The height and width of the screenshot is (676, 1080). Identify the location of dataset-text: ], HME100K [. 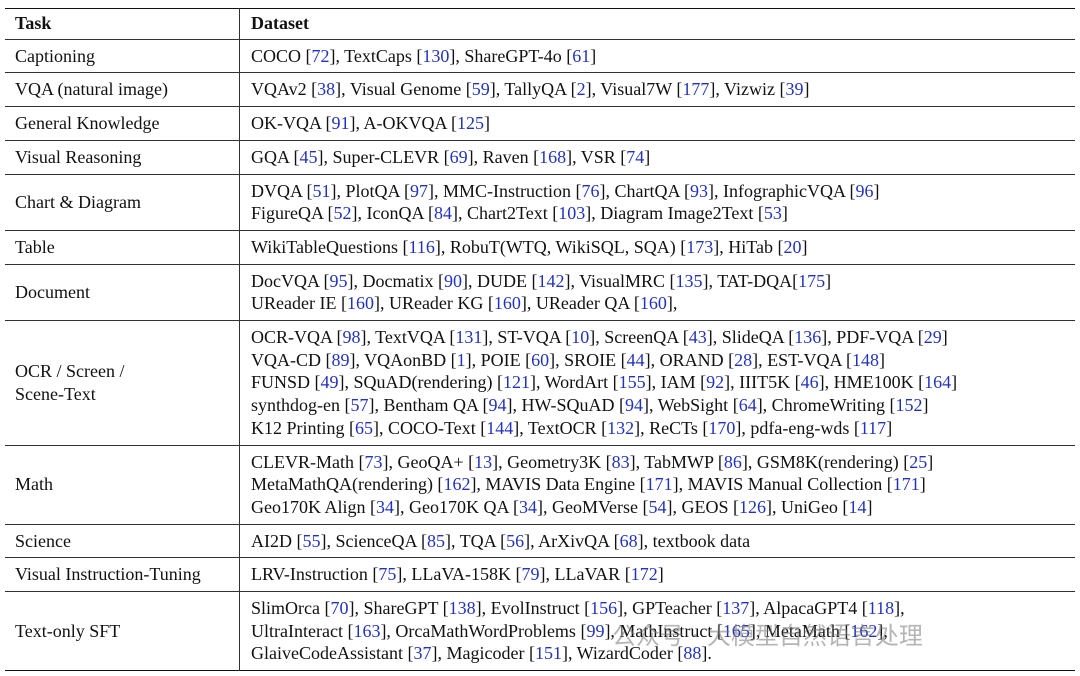
(871, 382).